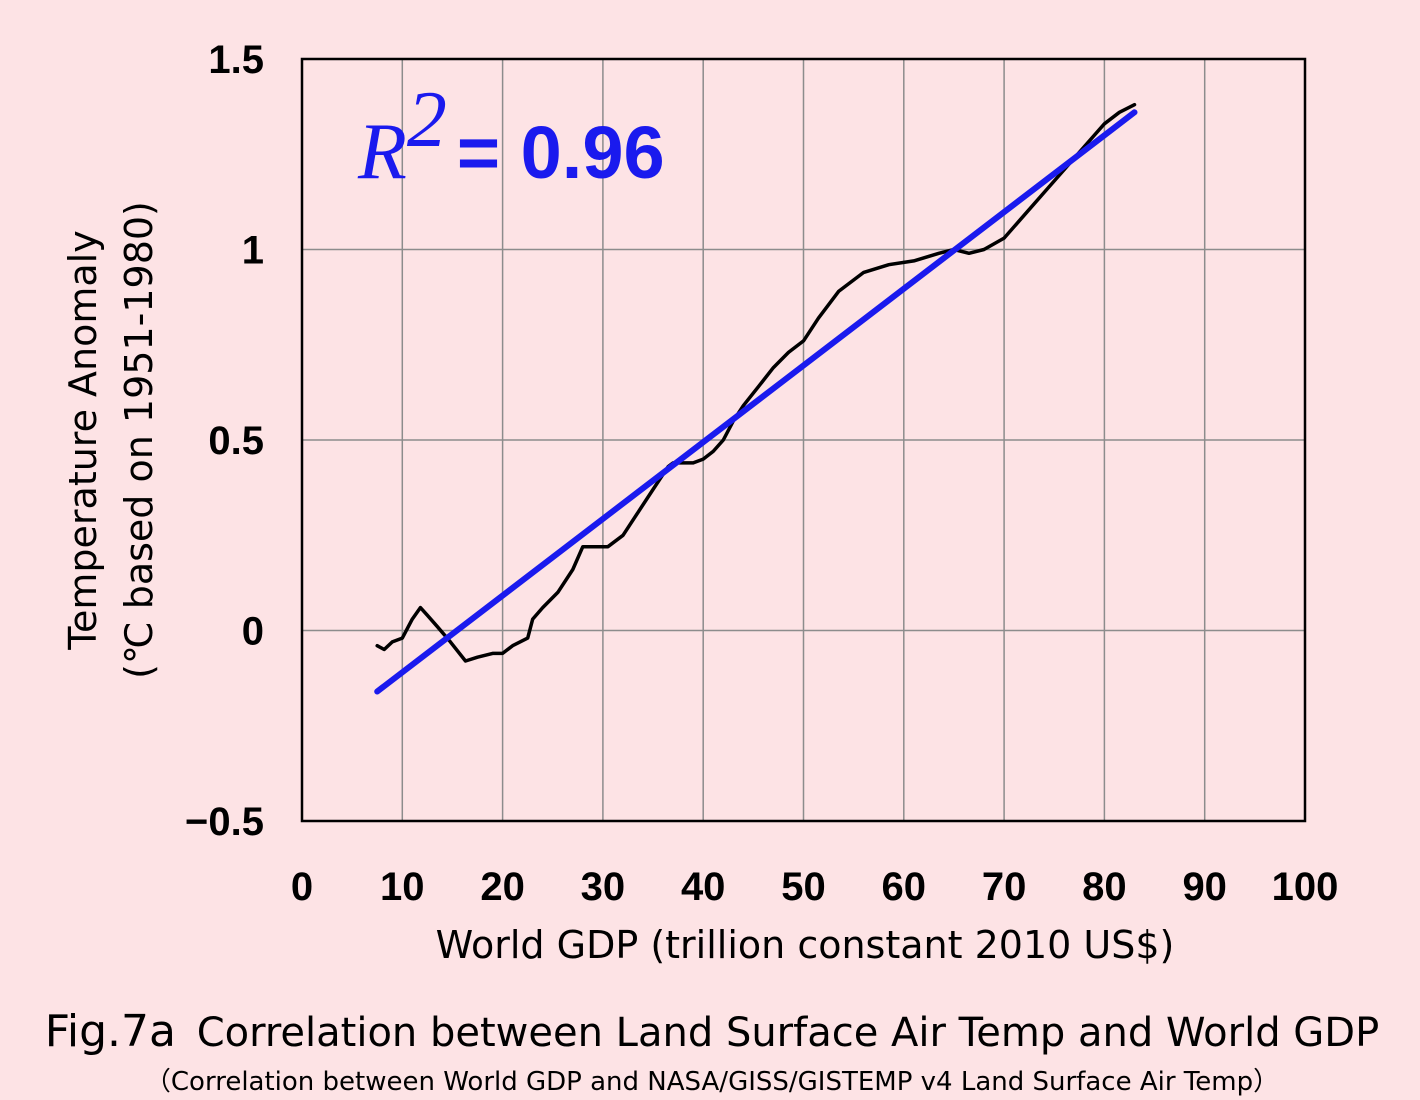  Describe the element at coordinates (703, 887) in the screenshot. I see `x-tick-label: 40` at that location.